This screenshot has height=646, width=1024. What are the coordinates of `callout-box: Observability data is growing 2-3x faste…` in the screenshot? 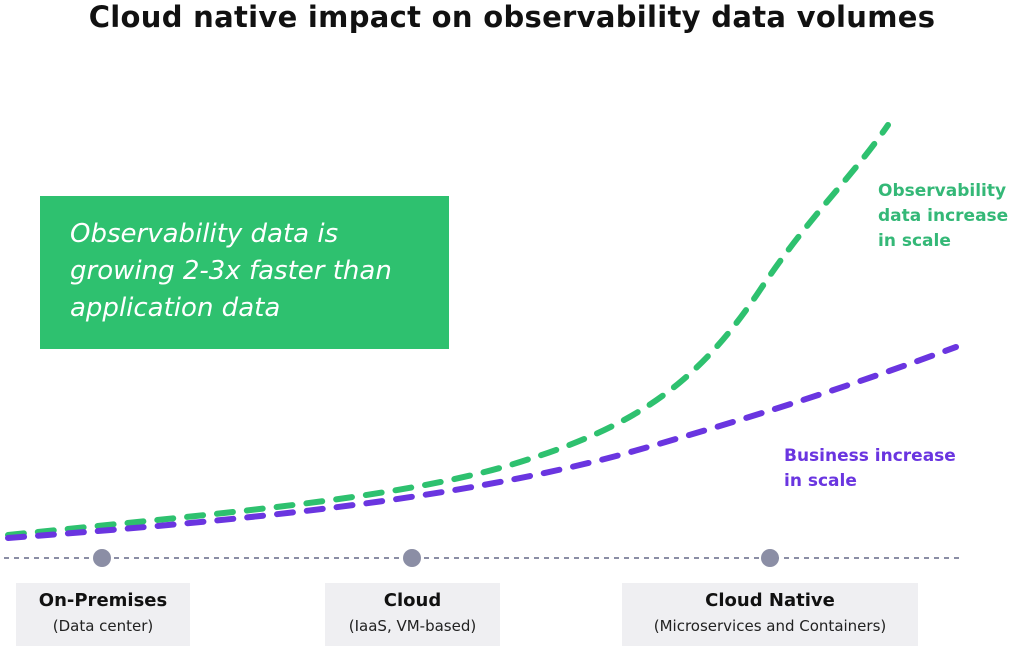 It's located at (244, 272).